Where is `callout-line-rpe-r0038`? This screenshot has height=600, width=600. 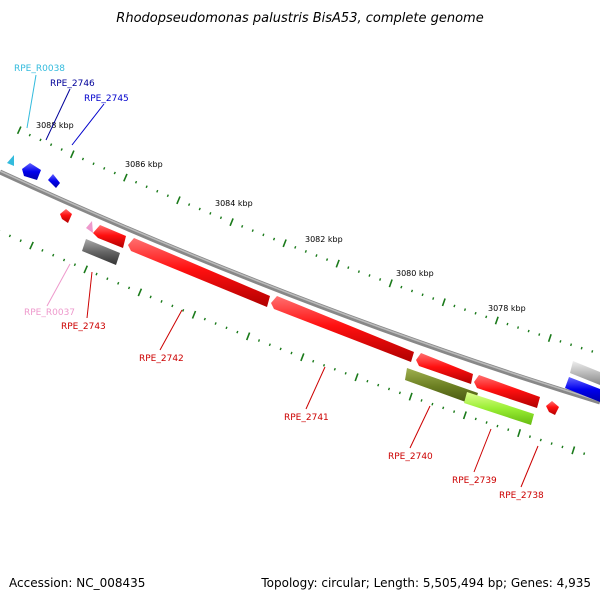 callout-line-rpe-r0038 is located at coordinates (31, 101).